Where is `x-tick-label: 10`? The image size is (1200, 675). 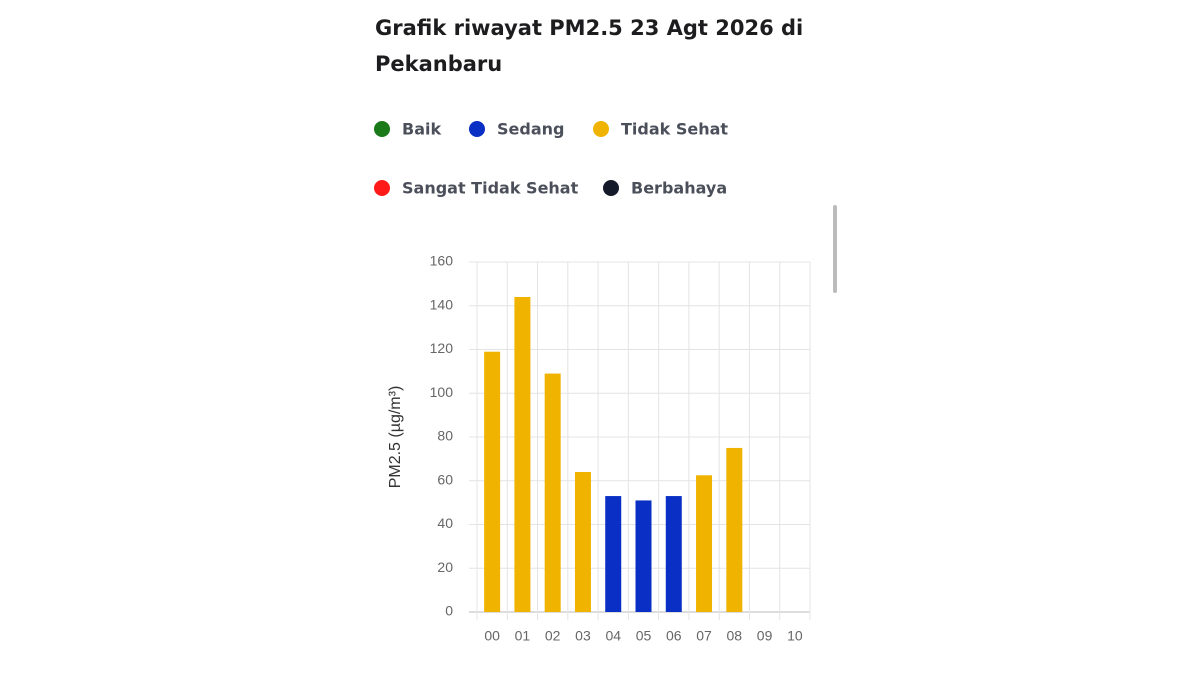 x-tick-label: 10 is located at coordinates (795, 636).